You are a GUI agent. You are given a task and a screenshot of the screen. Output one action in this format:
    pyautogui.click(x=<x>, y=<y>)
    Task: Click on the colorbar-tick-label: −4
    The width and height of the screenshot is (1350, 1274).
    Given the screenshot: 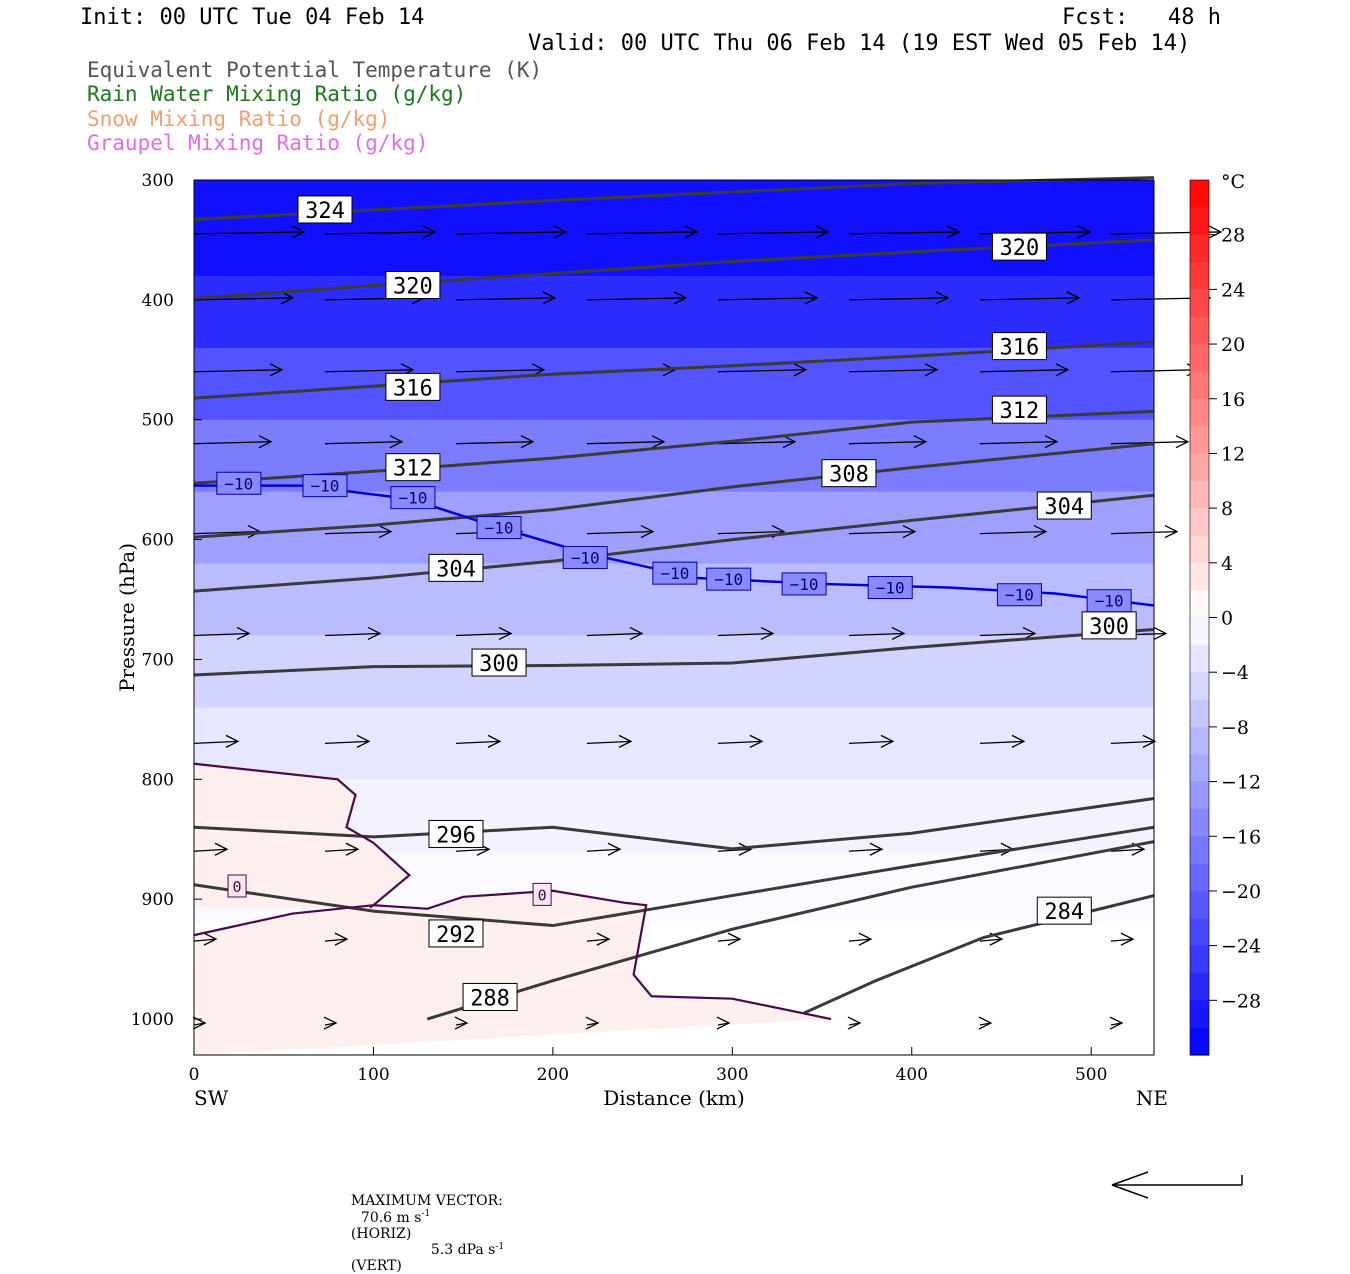 What is the action you would take?
    pyautogui.click(x=1235, y=673)
    